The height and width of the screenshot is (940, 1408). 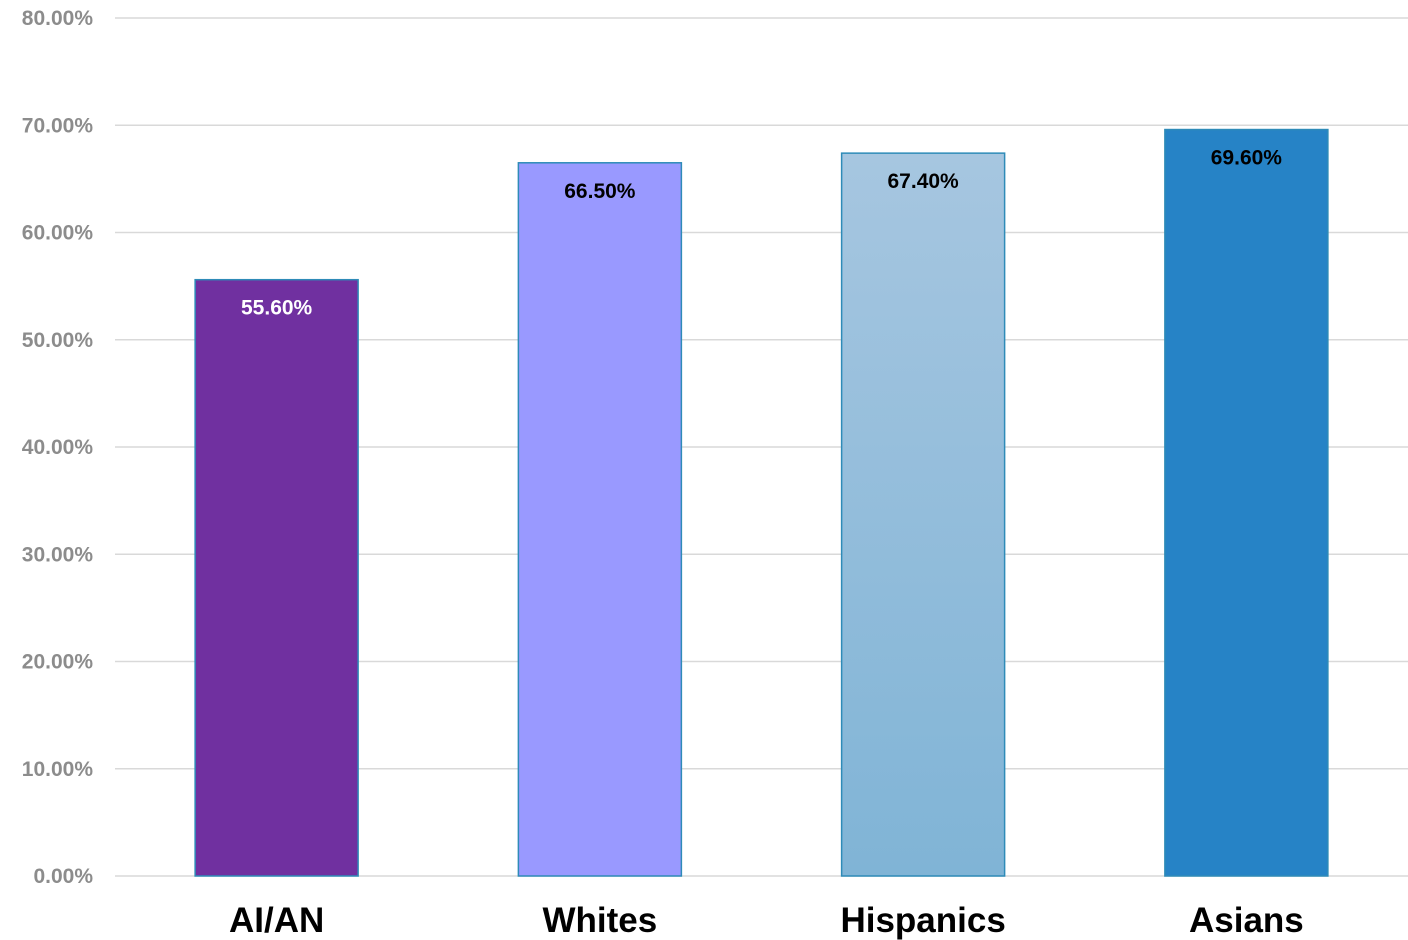 I want to click on y-tick-label: 10.00%, so click(x=58, y=769).